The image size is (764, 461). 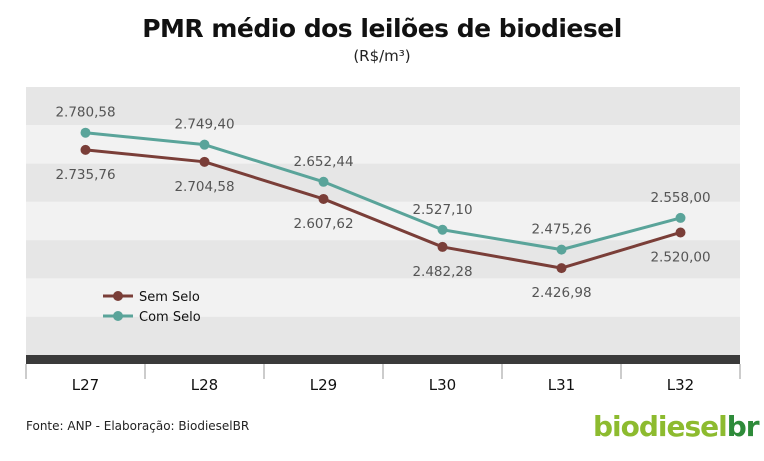 I want to click on data-label: 2.520,00, so click(x=680, y=257).